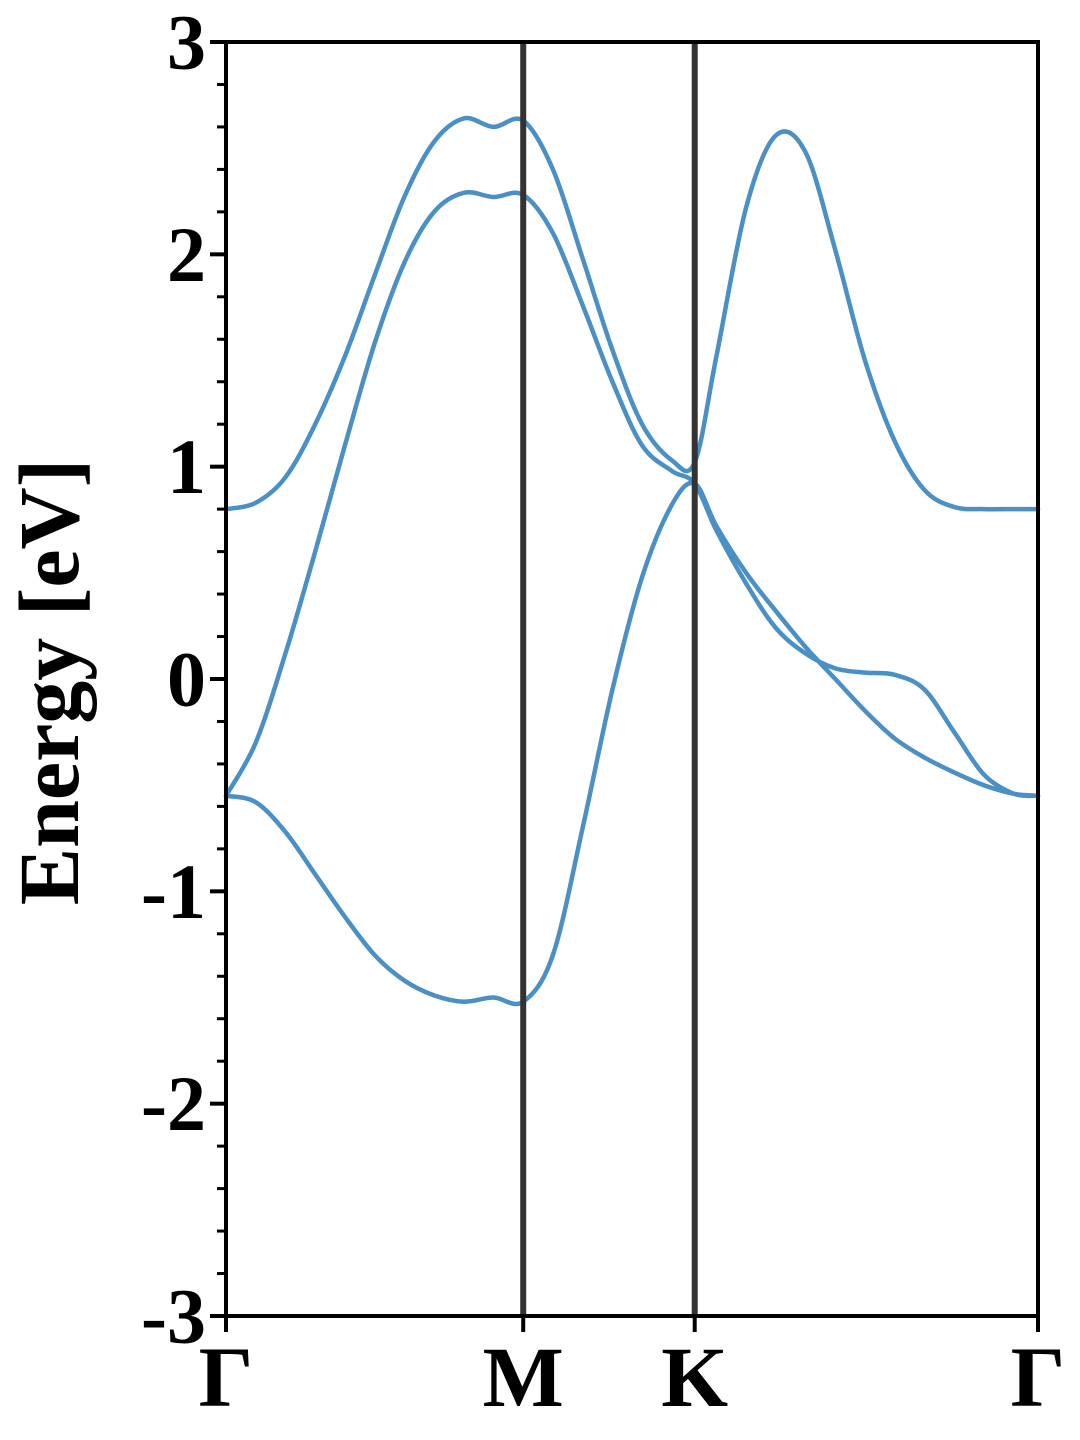 Image resolution: width=1080 pixels, height=1440 pixels. What do you see at coordinates (609, 679) in the screenshot?
I see `high-symmetry-lines` at bounding box center [609, 679].